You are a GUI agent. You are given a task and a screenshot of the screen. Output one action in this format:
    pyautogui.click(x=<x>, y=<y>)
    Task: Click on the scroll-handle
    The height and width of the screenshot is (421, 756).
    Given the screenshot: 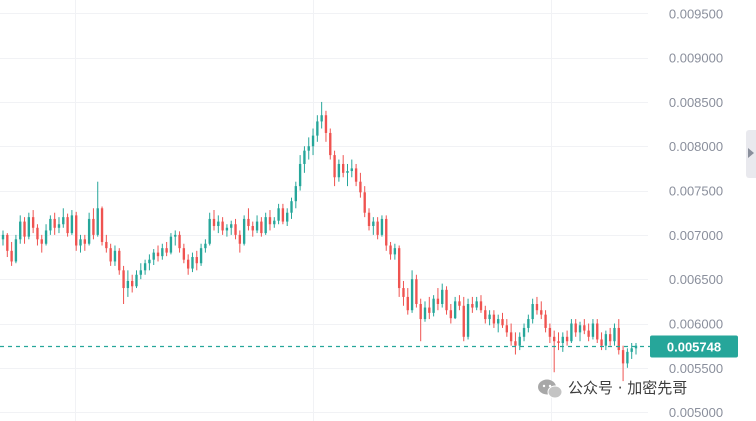 What is the action you would take?
    pyautogui.click(x=751, y=154)
    